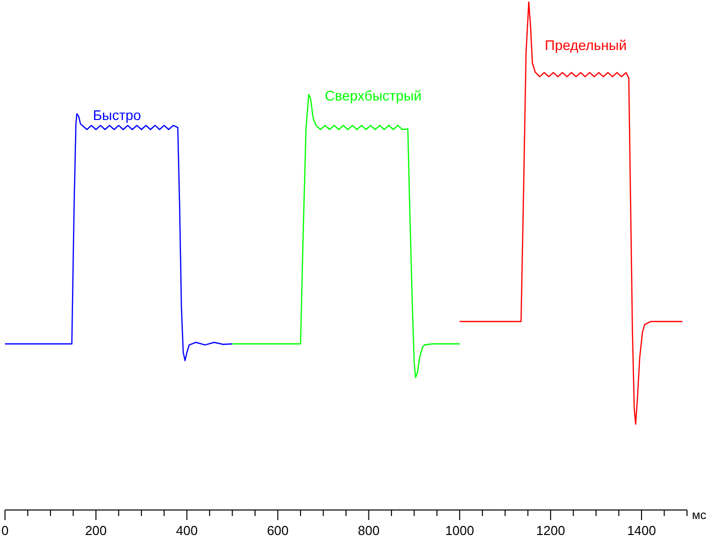 The height and width of the screenshot is (542, 713). Describe the element at coordinates (699, 515) in the screenshot. I see `x-axis-title: мс` at that location.